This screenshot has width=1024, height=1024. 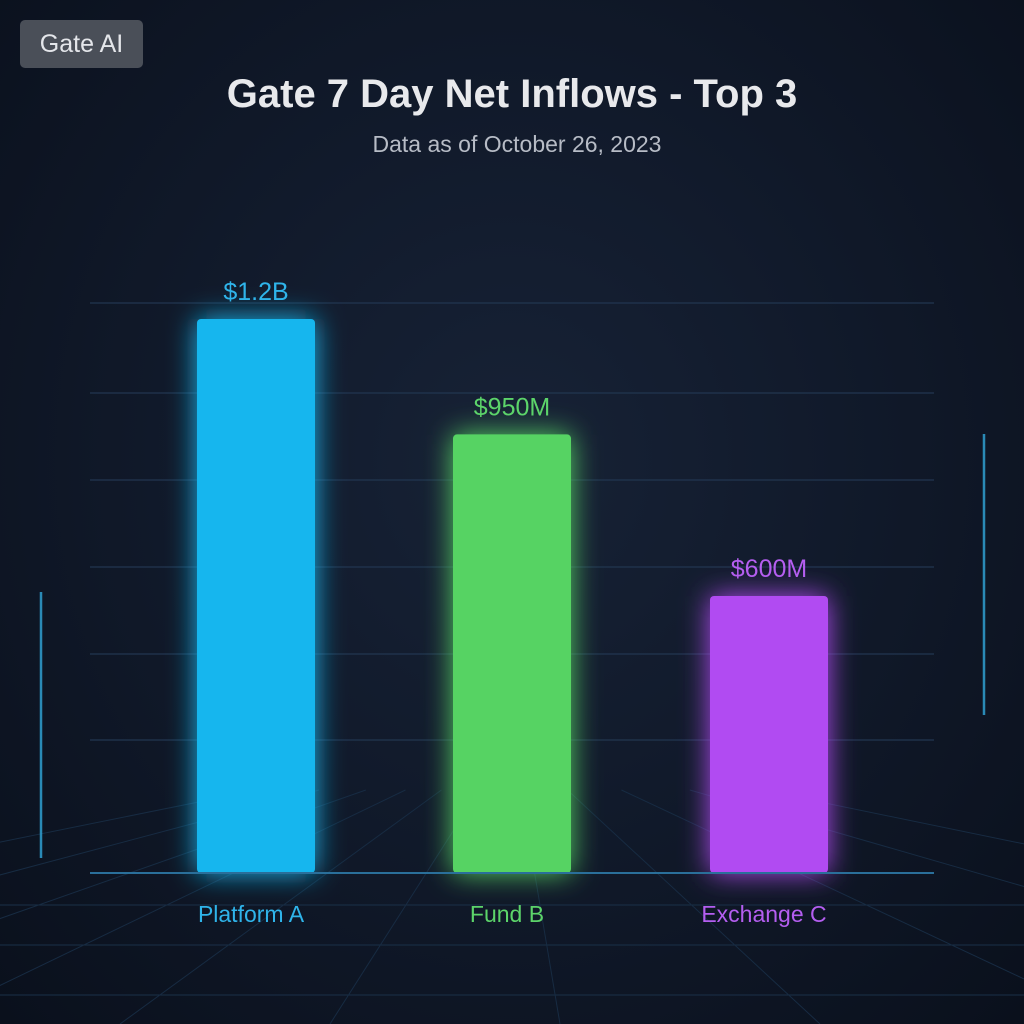 What do you see at coordinates (255, 292) in the screenshot?
I see `data-label: $1.2B` at bounding box center [255, 292].